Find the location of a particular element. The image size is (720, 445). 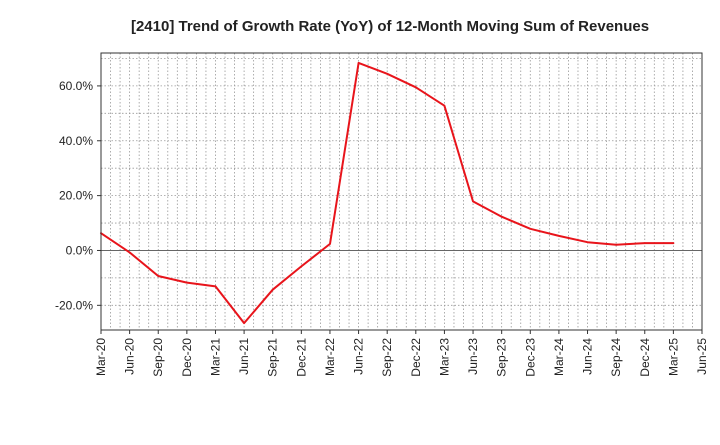

x-tick-label: Jun-25 is located at coordinates (702, 356).